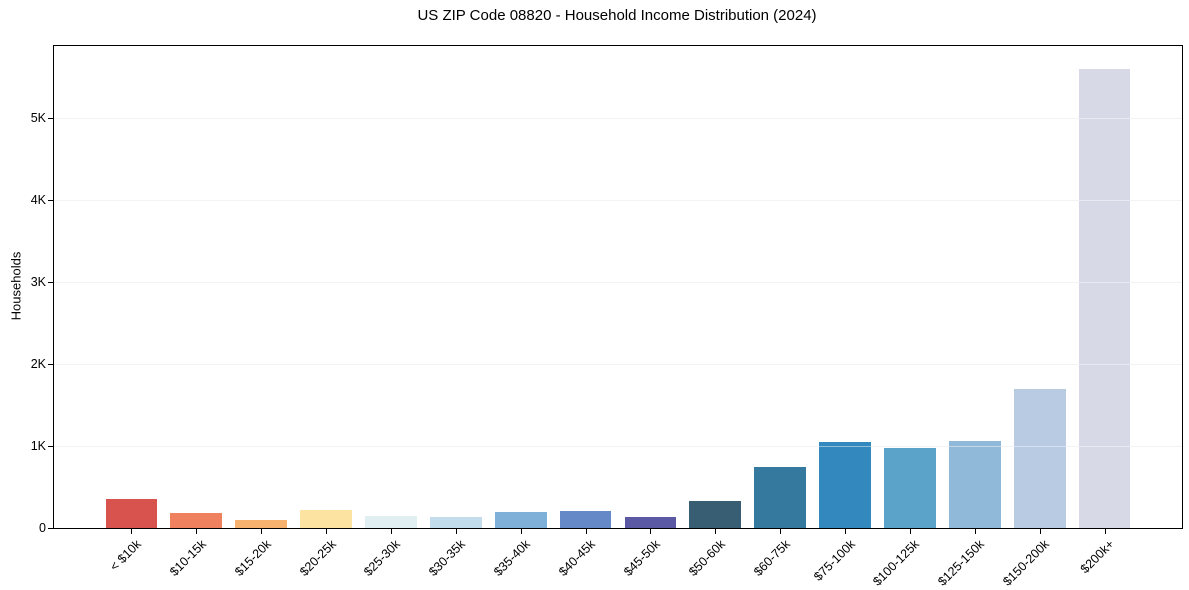  Describe the element at coordinates (38, 445) in the screenshot. I see `y-tick-label: 1K` at that location.